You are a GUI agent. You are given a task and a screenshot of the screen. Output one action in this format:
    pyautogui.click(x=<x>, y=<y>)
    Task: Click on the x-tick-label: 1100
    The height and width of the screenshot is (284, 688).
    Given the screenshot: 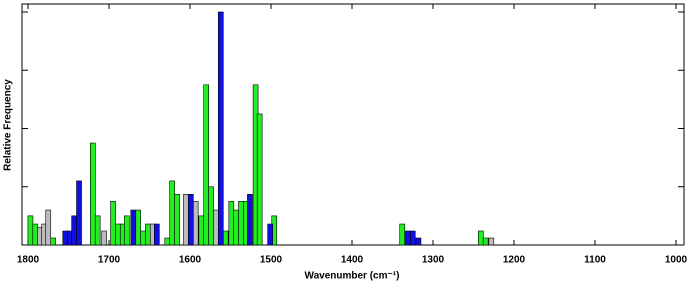 What is the action you would take?
    pyautogui.click(x=595, y=260)
    